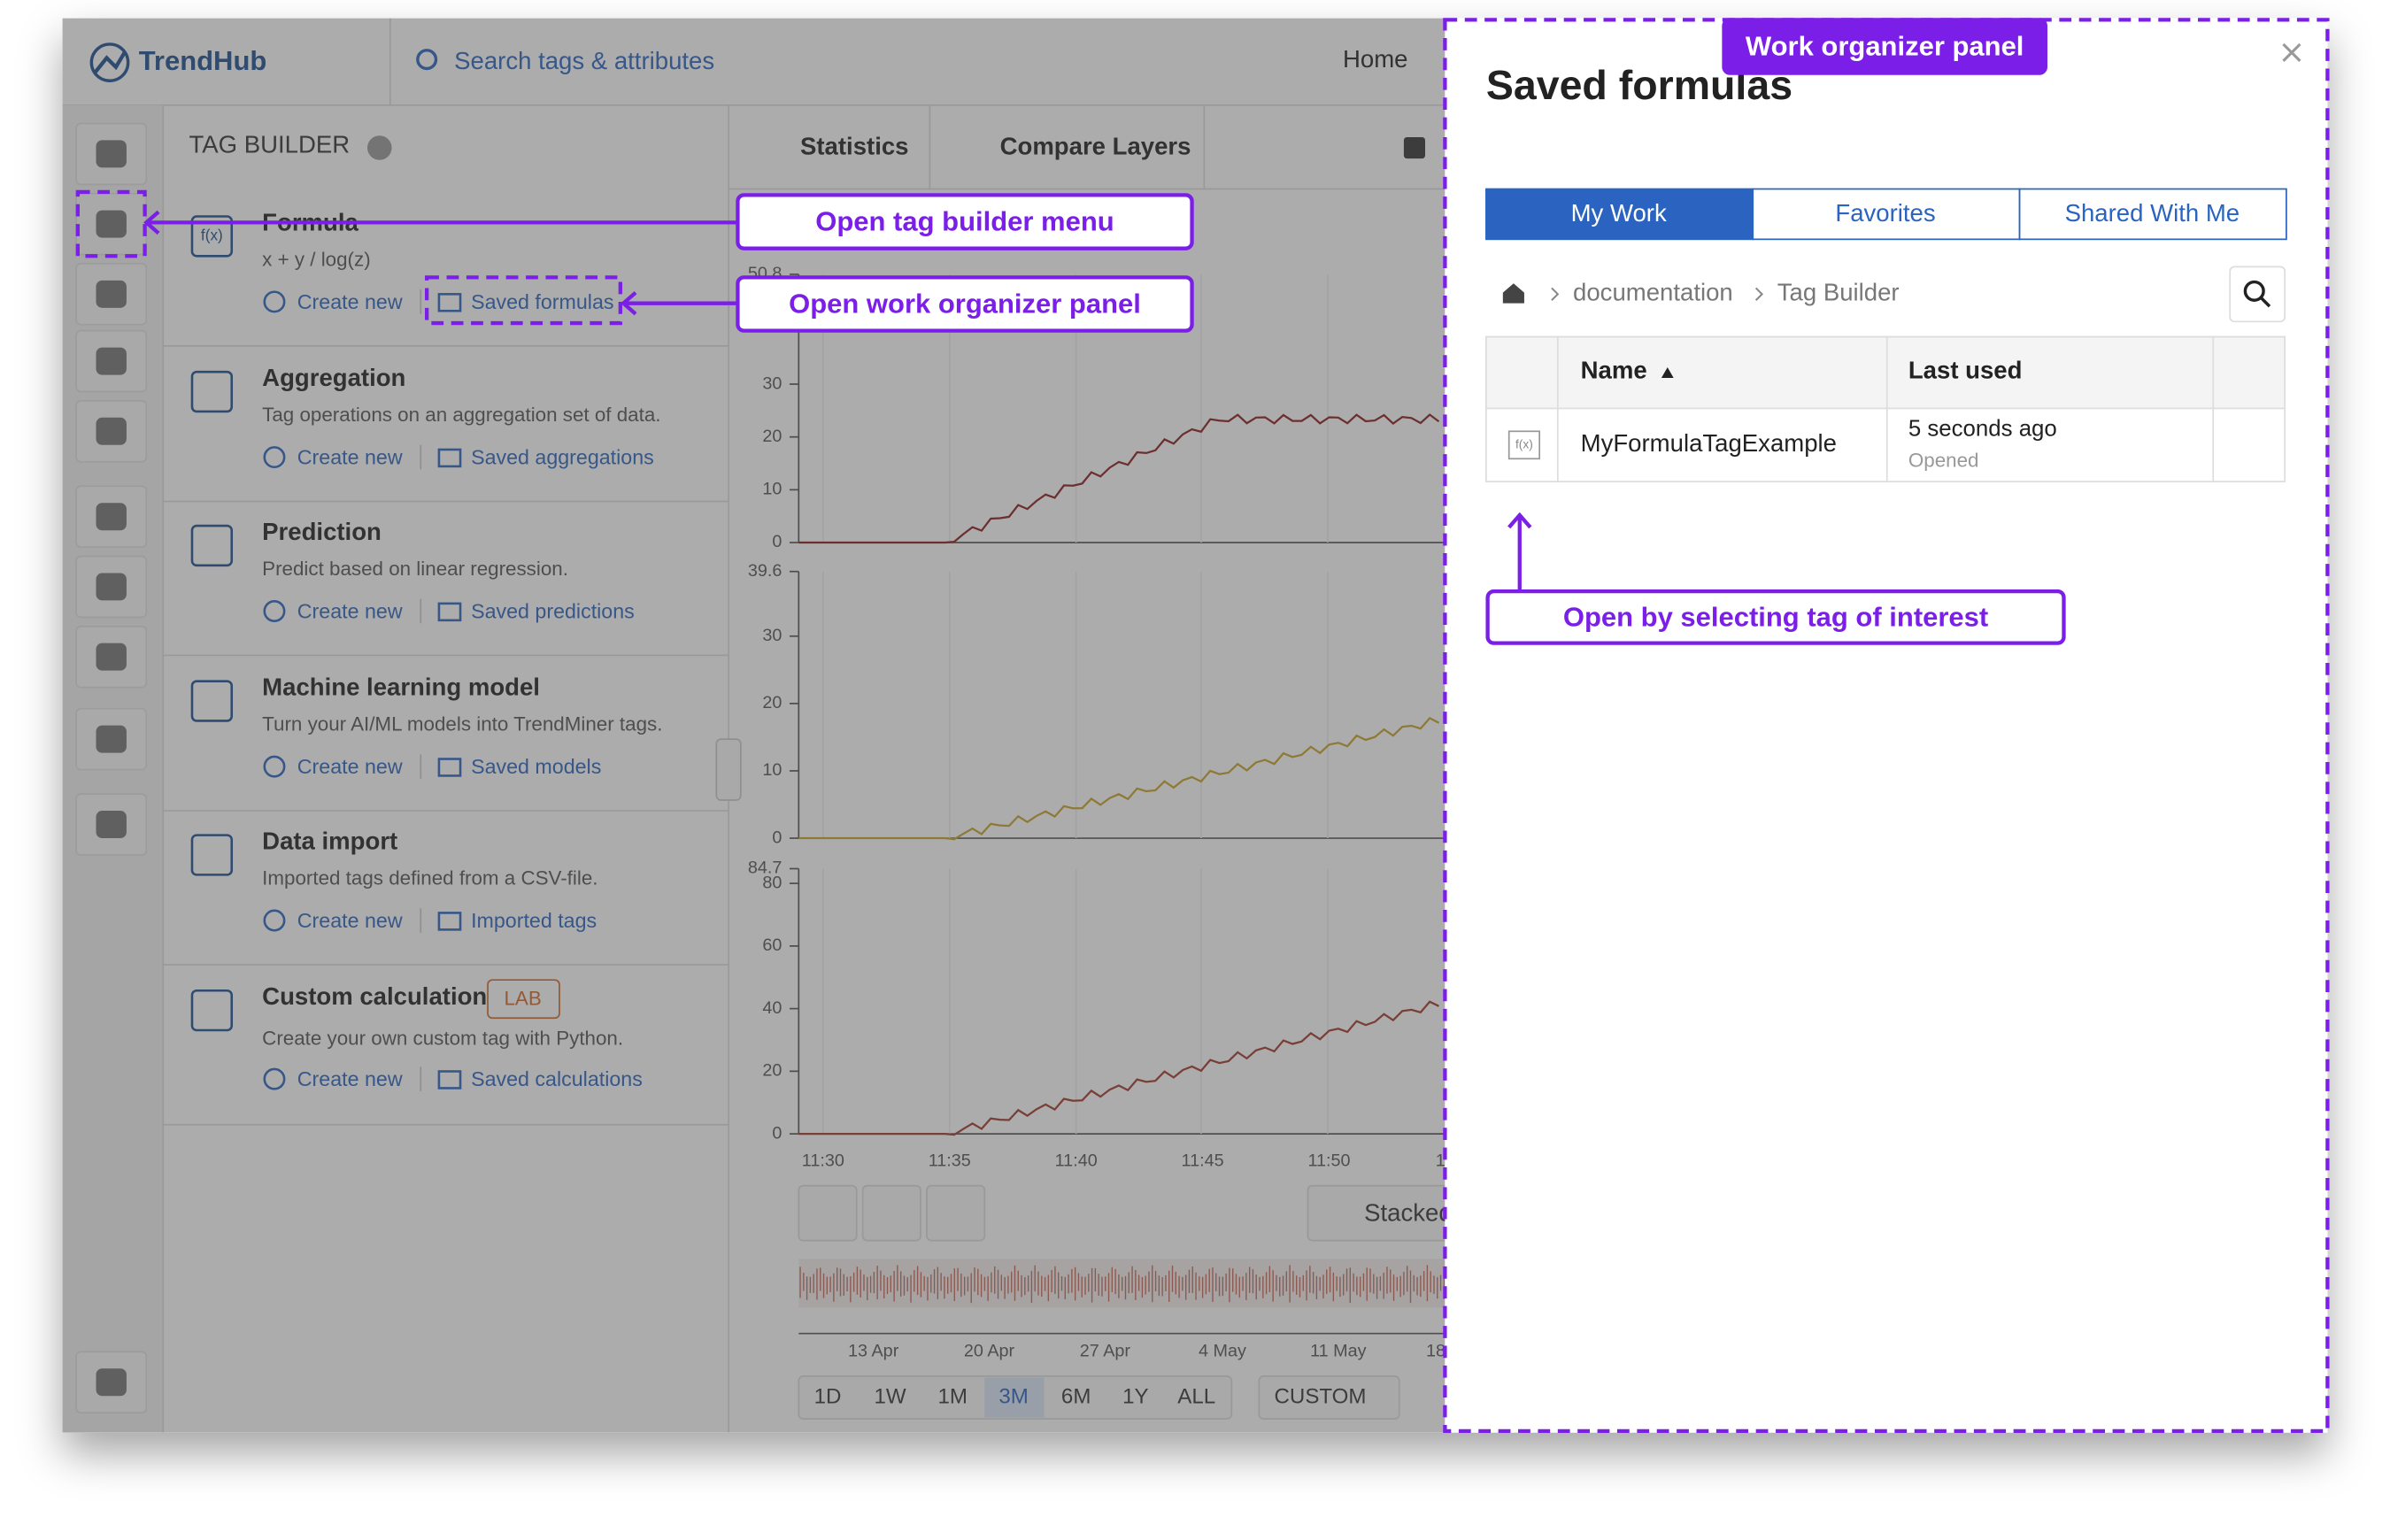 This screenshot has height=1540, width=2390. I want to click on range-button: 6M, so click(1076, 1396).